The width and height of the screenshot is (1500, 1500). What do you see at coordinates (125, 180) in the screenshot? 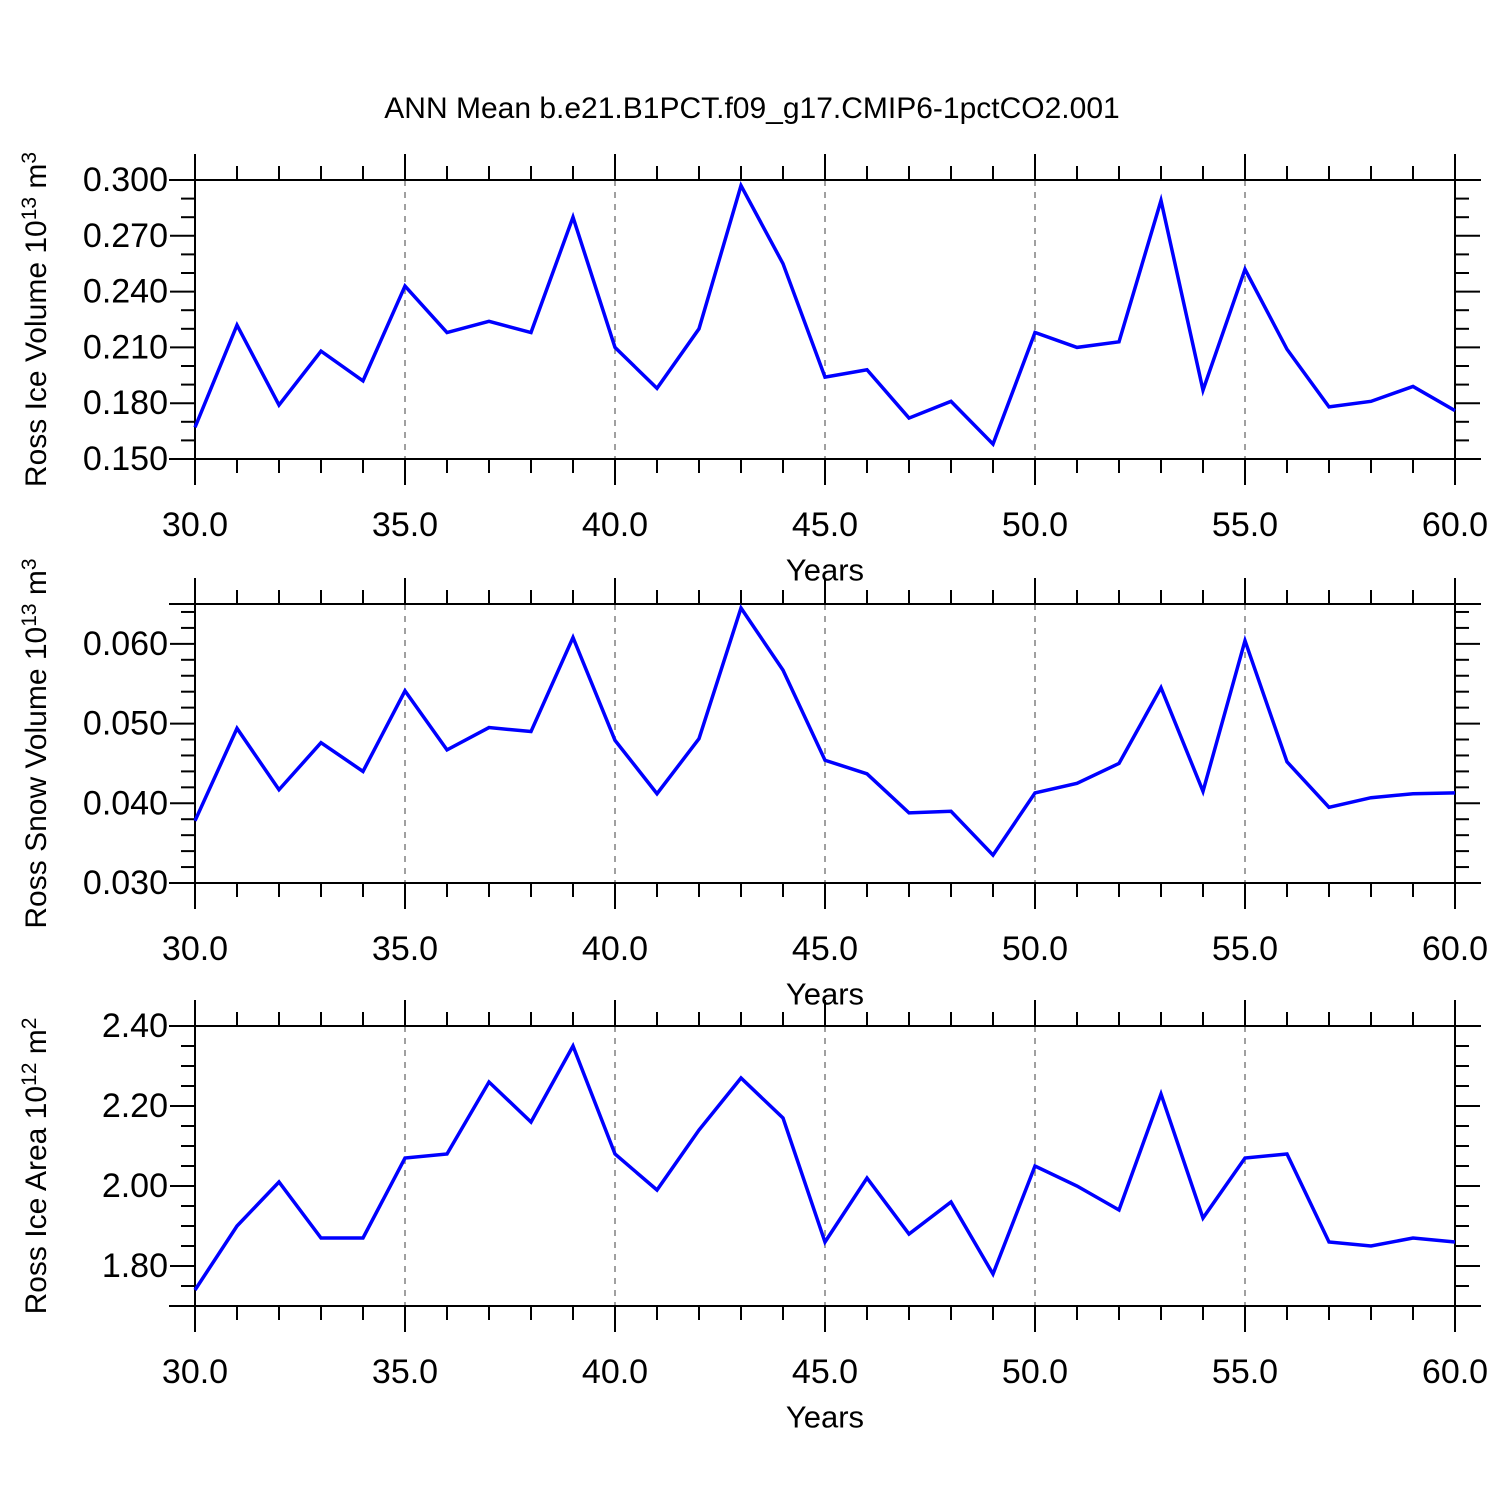
I see `y-tick-label: 0.300` at bounding box center [125, 180].